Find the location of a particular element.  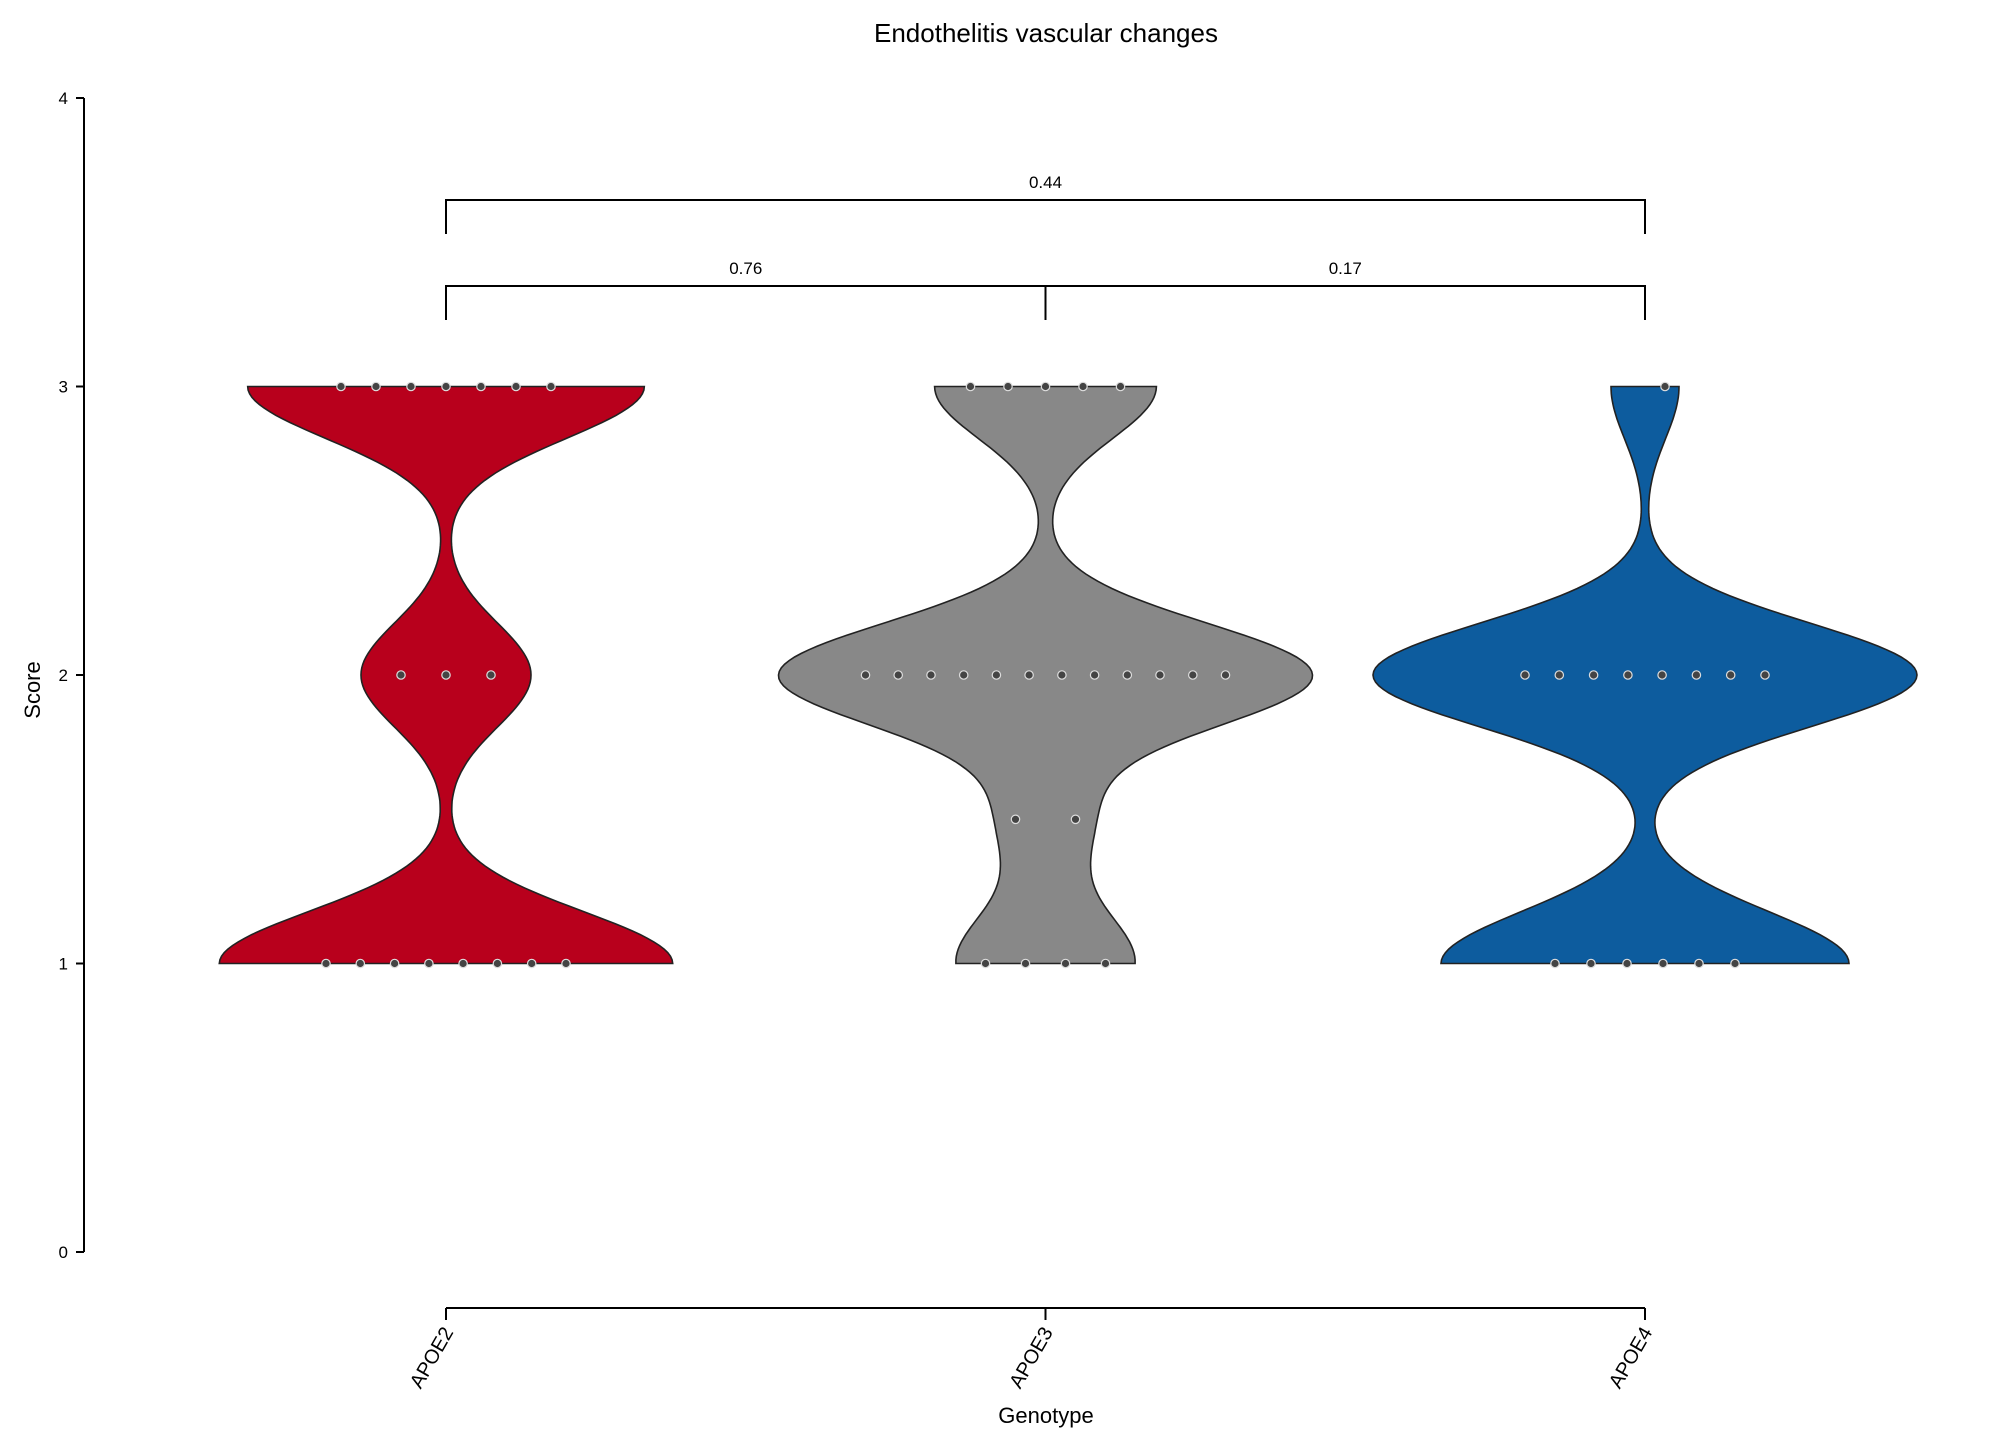

x-axis-title: Genotype is located at coordinates (1045, 1415).